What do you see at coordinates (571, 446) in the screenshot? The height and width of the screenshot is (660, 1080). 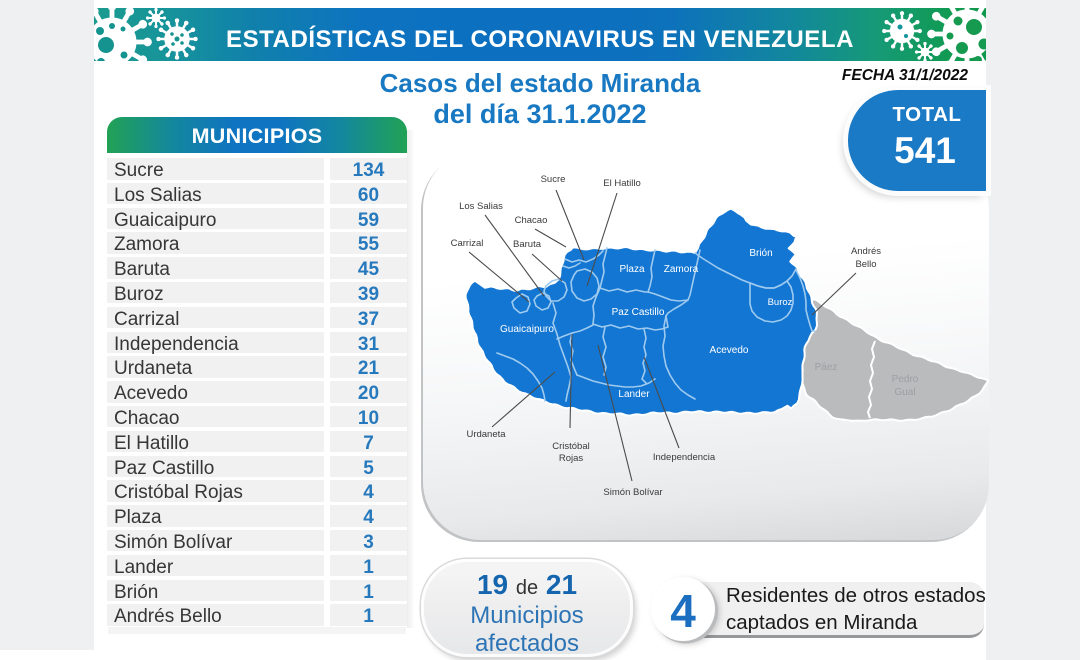 I see `svg-text: Cristóbal` at bounding box center [571, 446].